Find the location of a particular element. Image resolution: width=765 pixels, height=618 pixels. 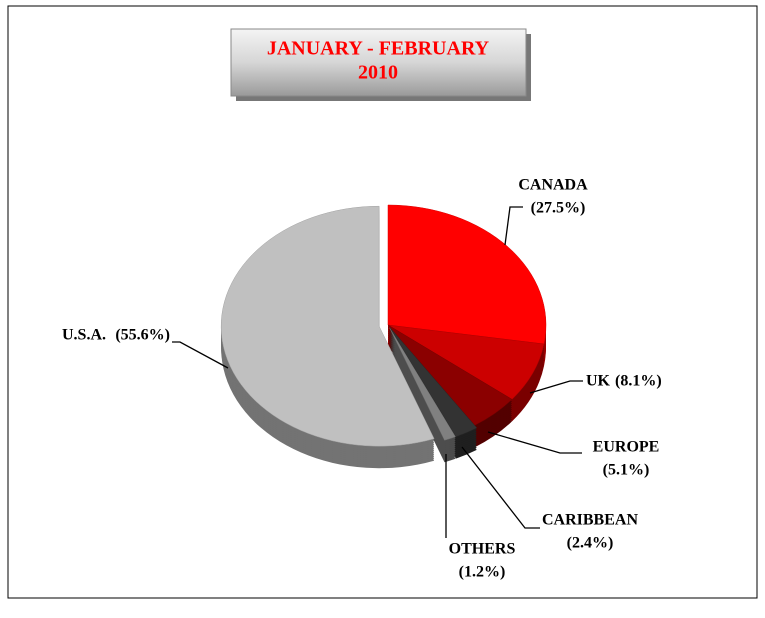

slice-label: CARIBBEAN is located at coordinates (590, 520).